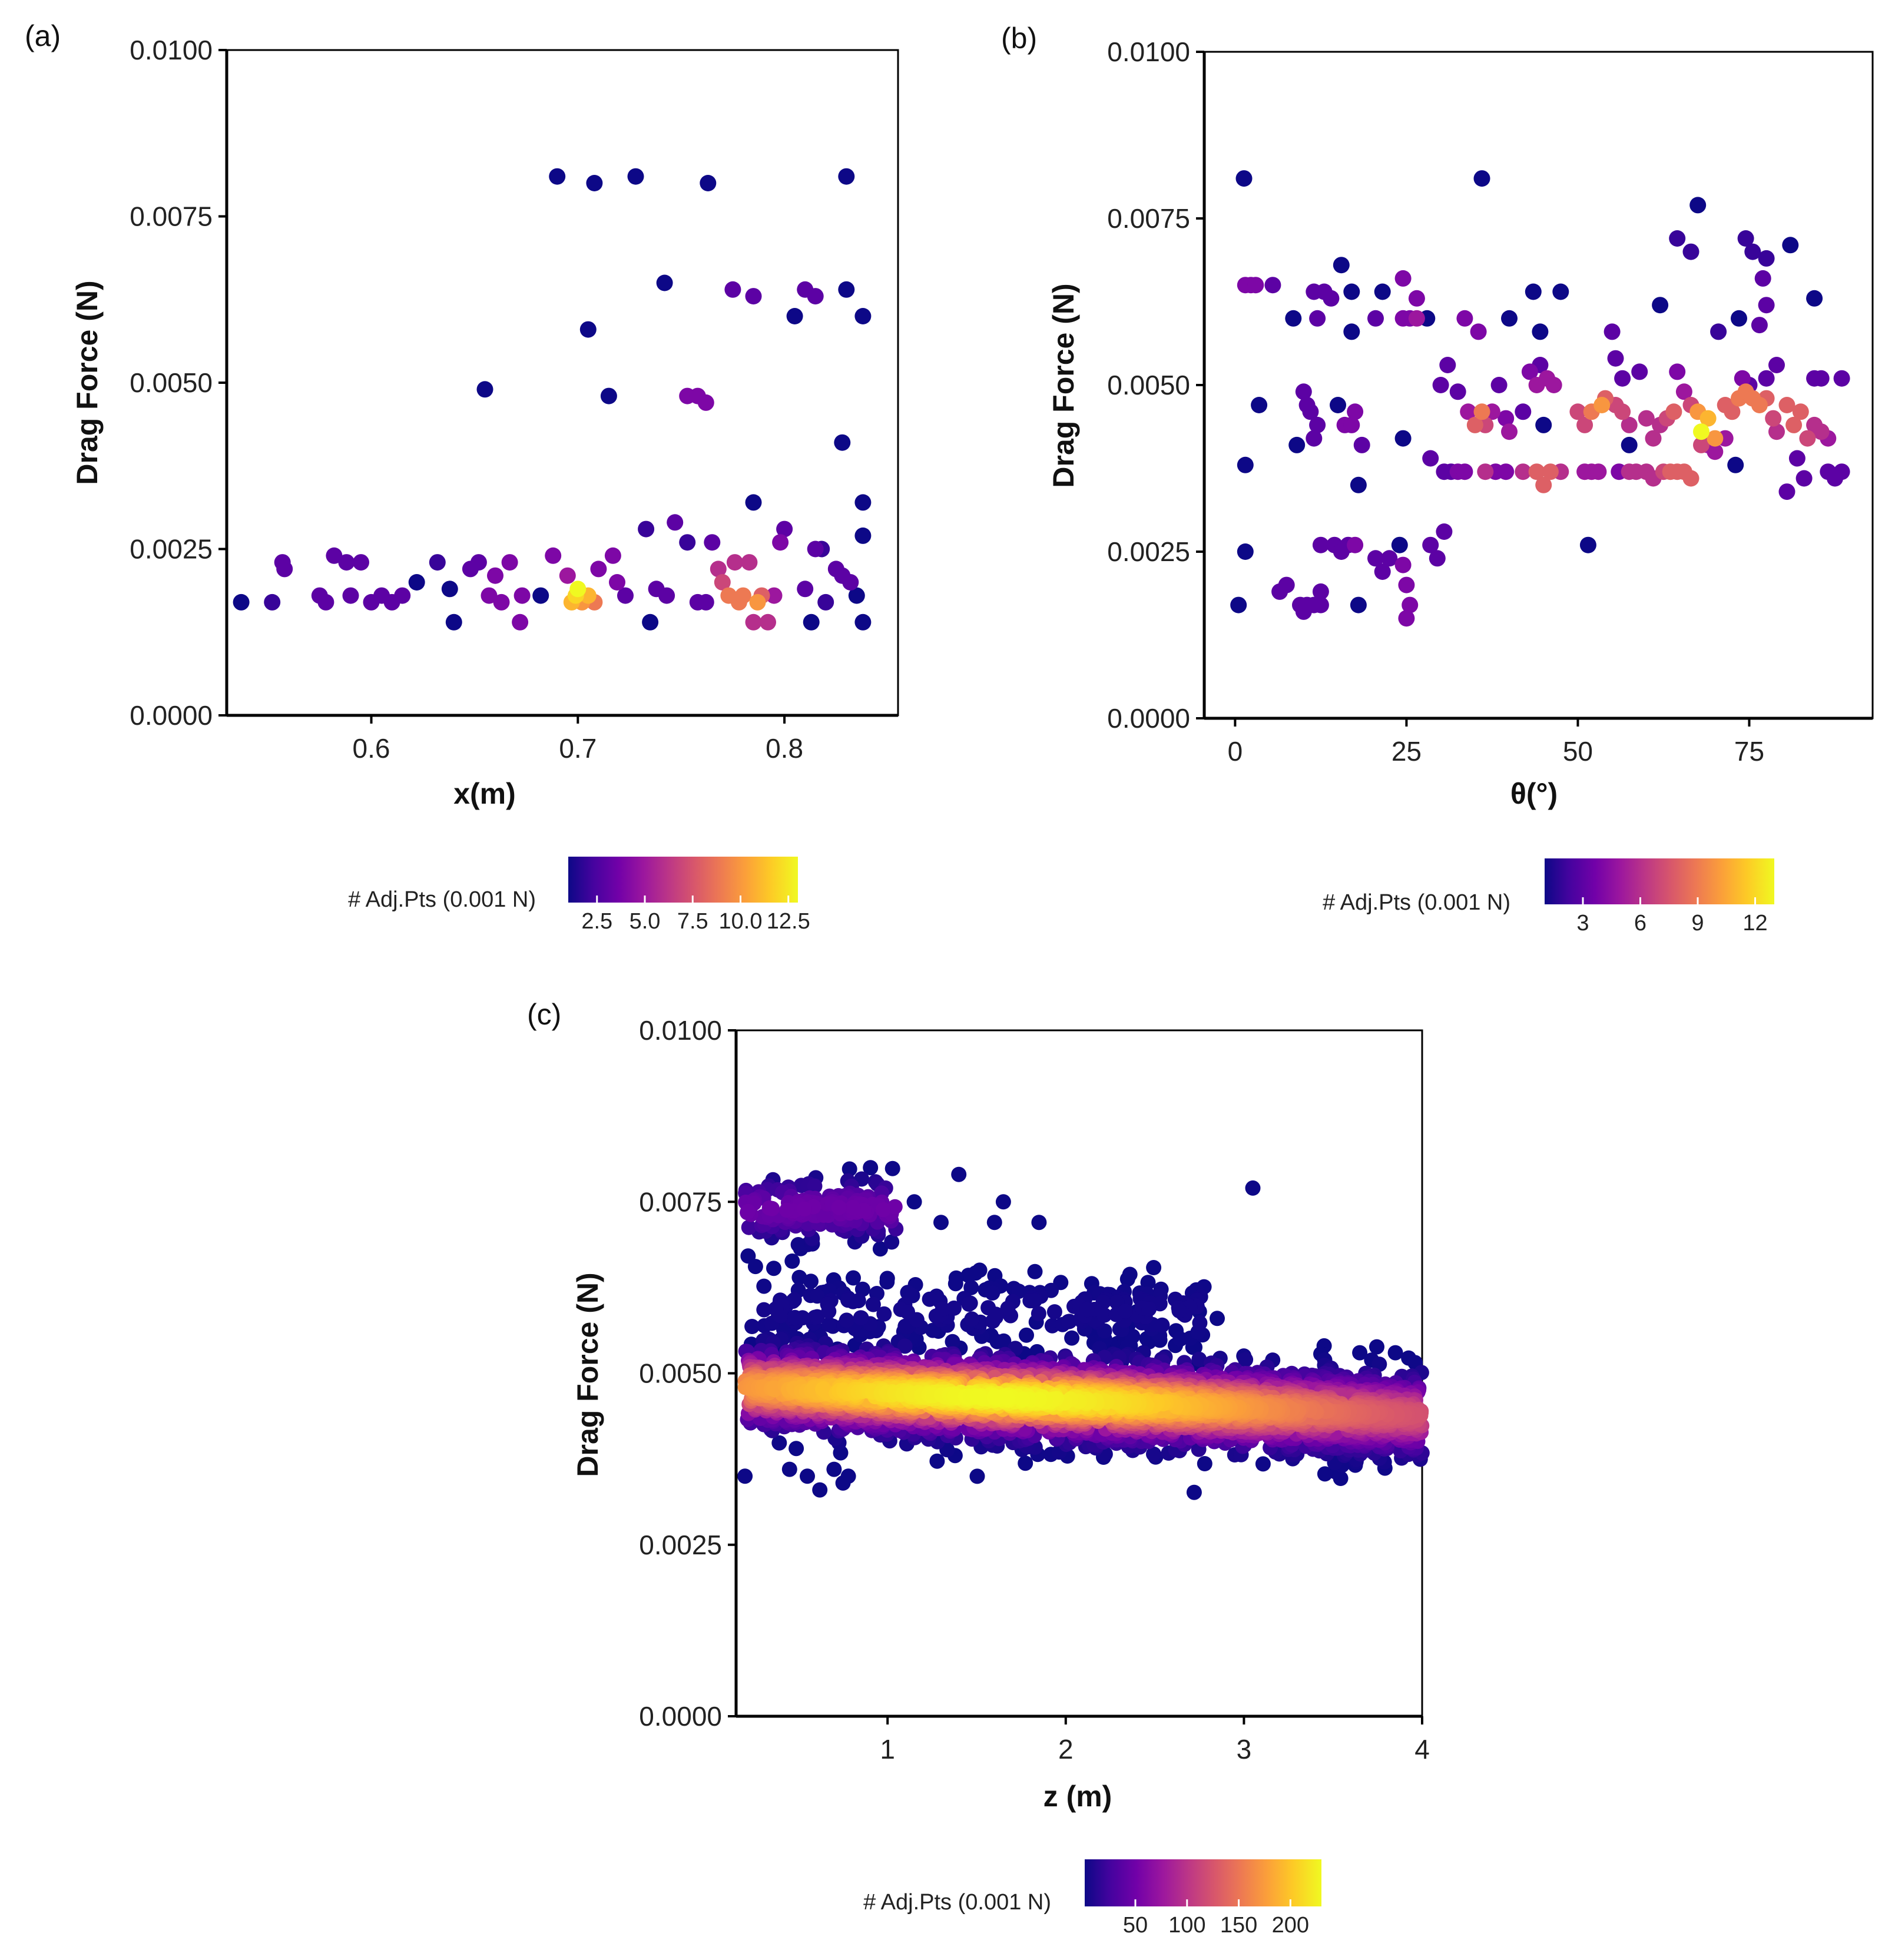 The image size is (1895, 1960). What do you see at coordinates (1092, 1898) in the screenshot?
I see `colorbar-legend-c: # Adj.Pts (0.001 N) 50 100 150 200` at bounding box center [1092, 1898].